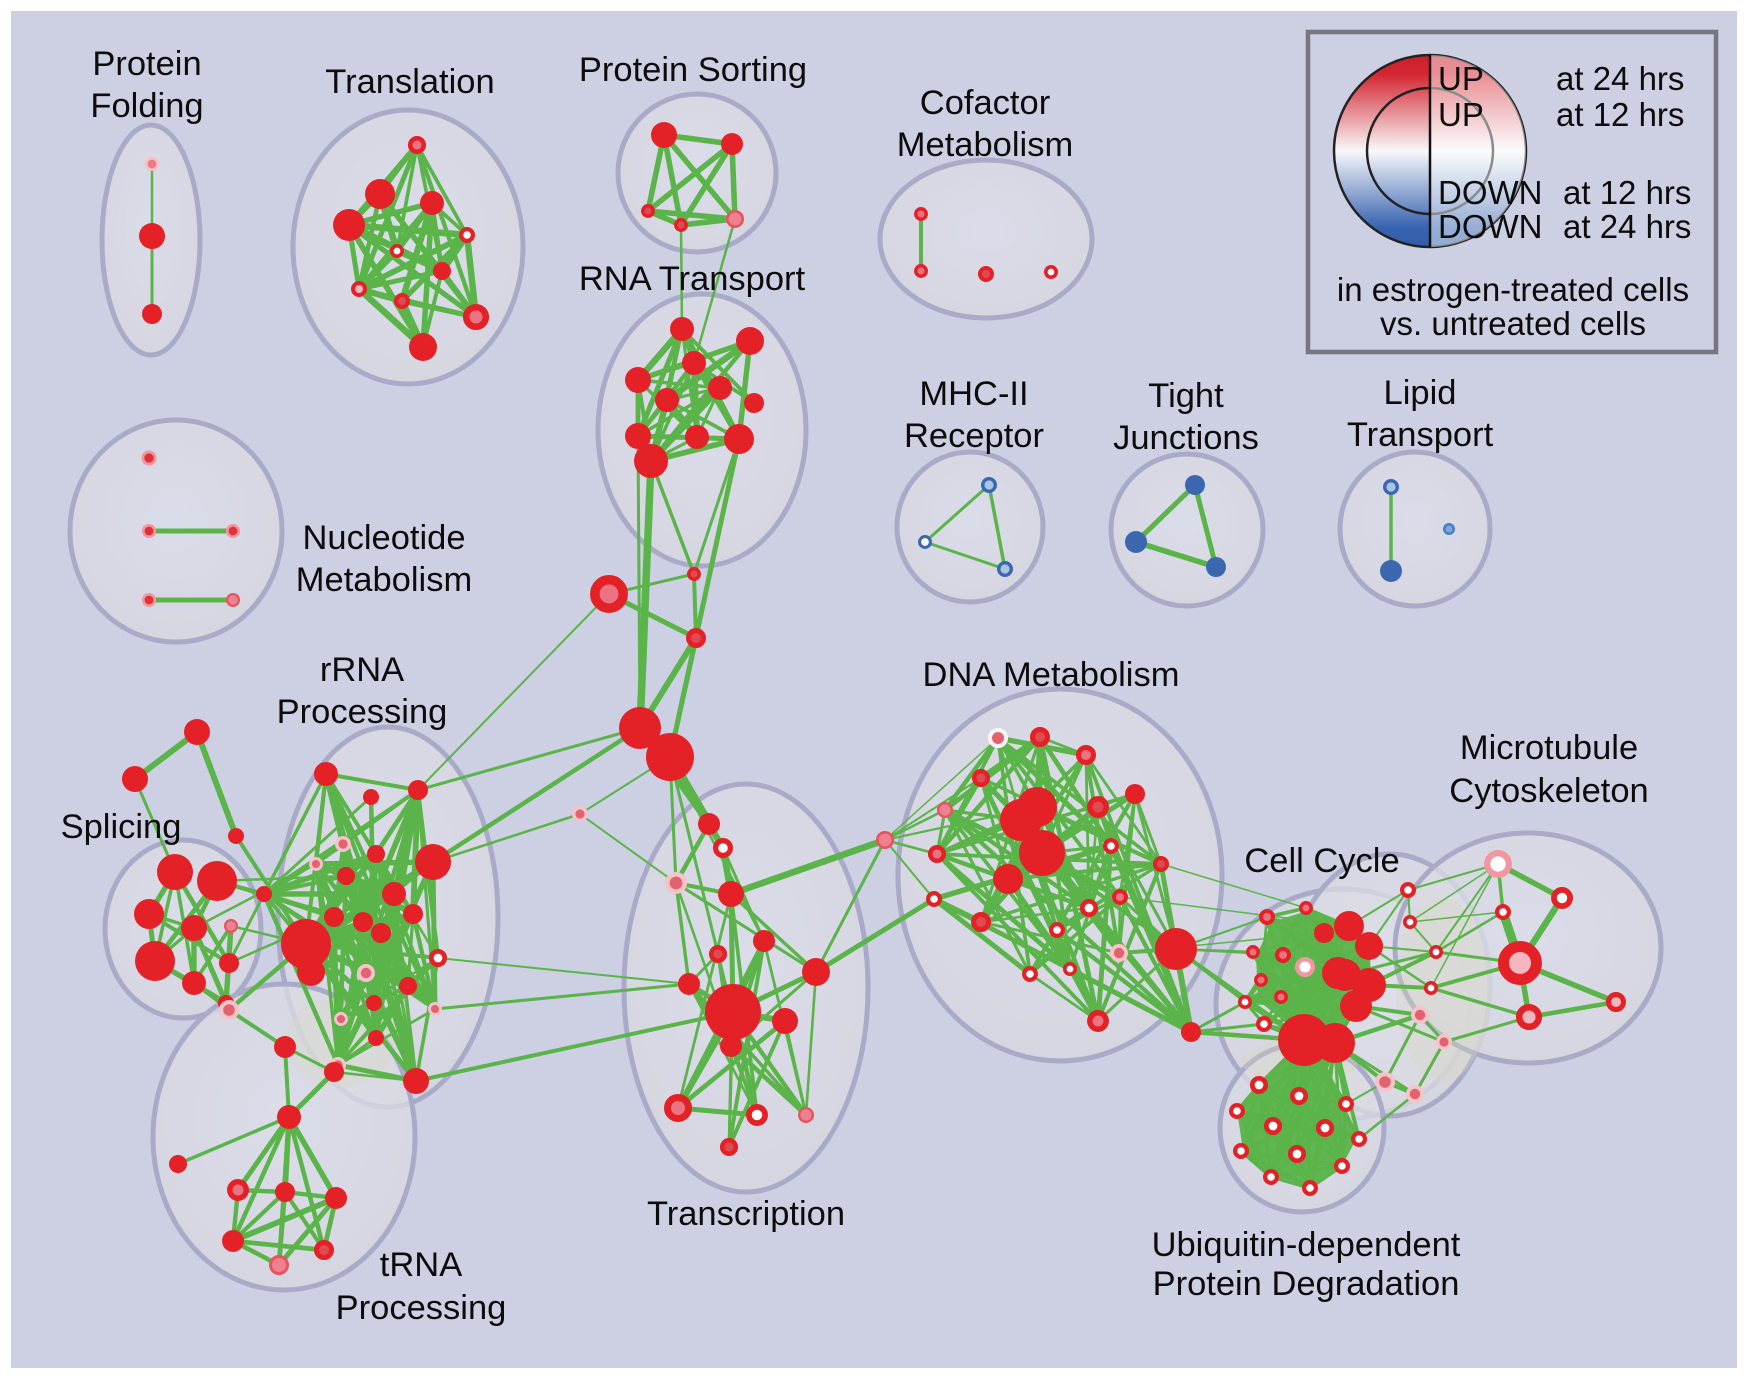  What do you see at coordinates (421, 1265) in the screenshot?
I see `svg-text: tRNA` at bounding box center [421, 1265].